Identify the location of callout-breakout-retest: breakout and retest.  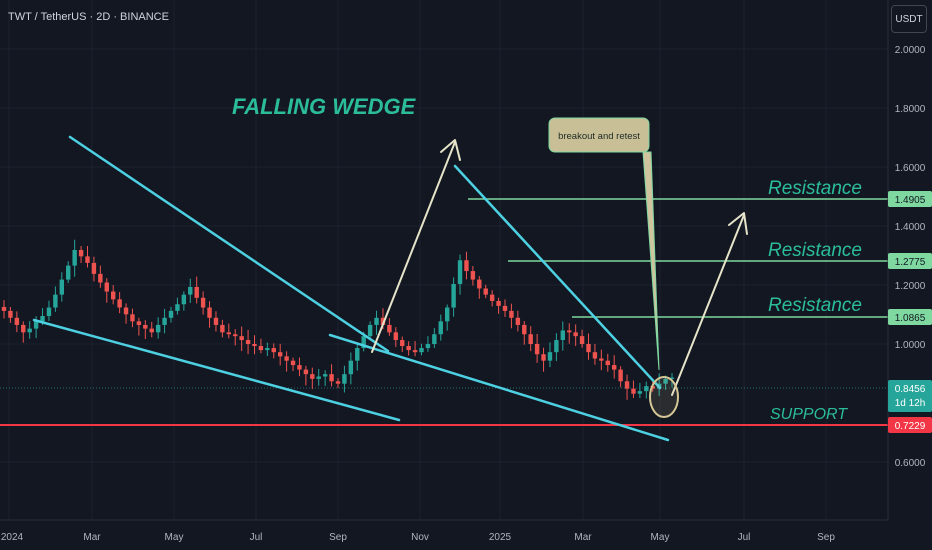
(604, 244).